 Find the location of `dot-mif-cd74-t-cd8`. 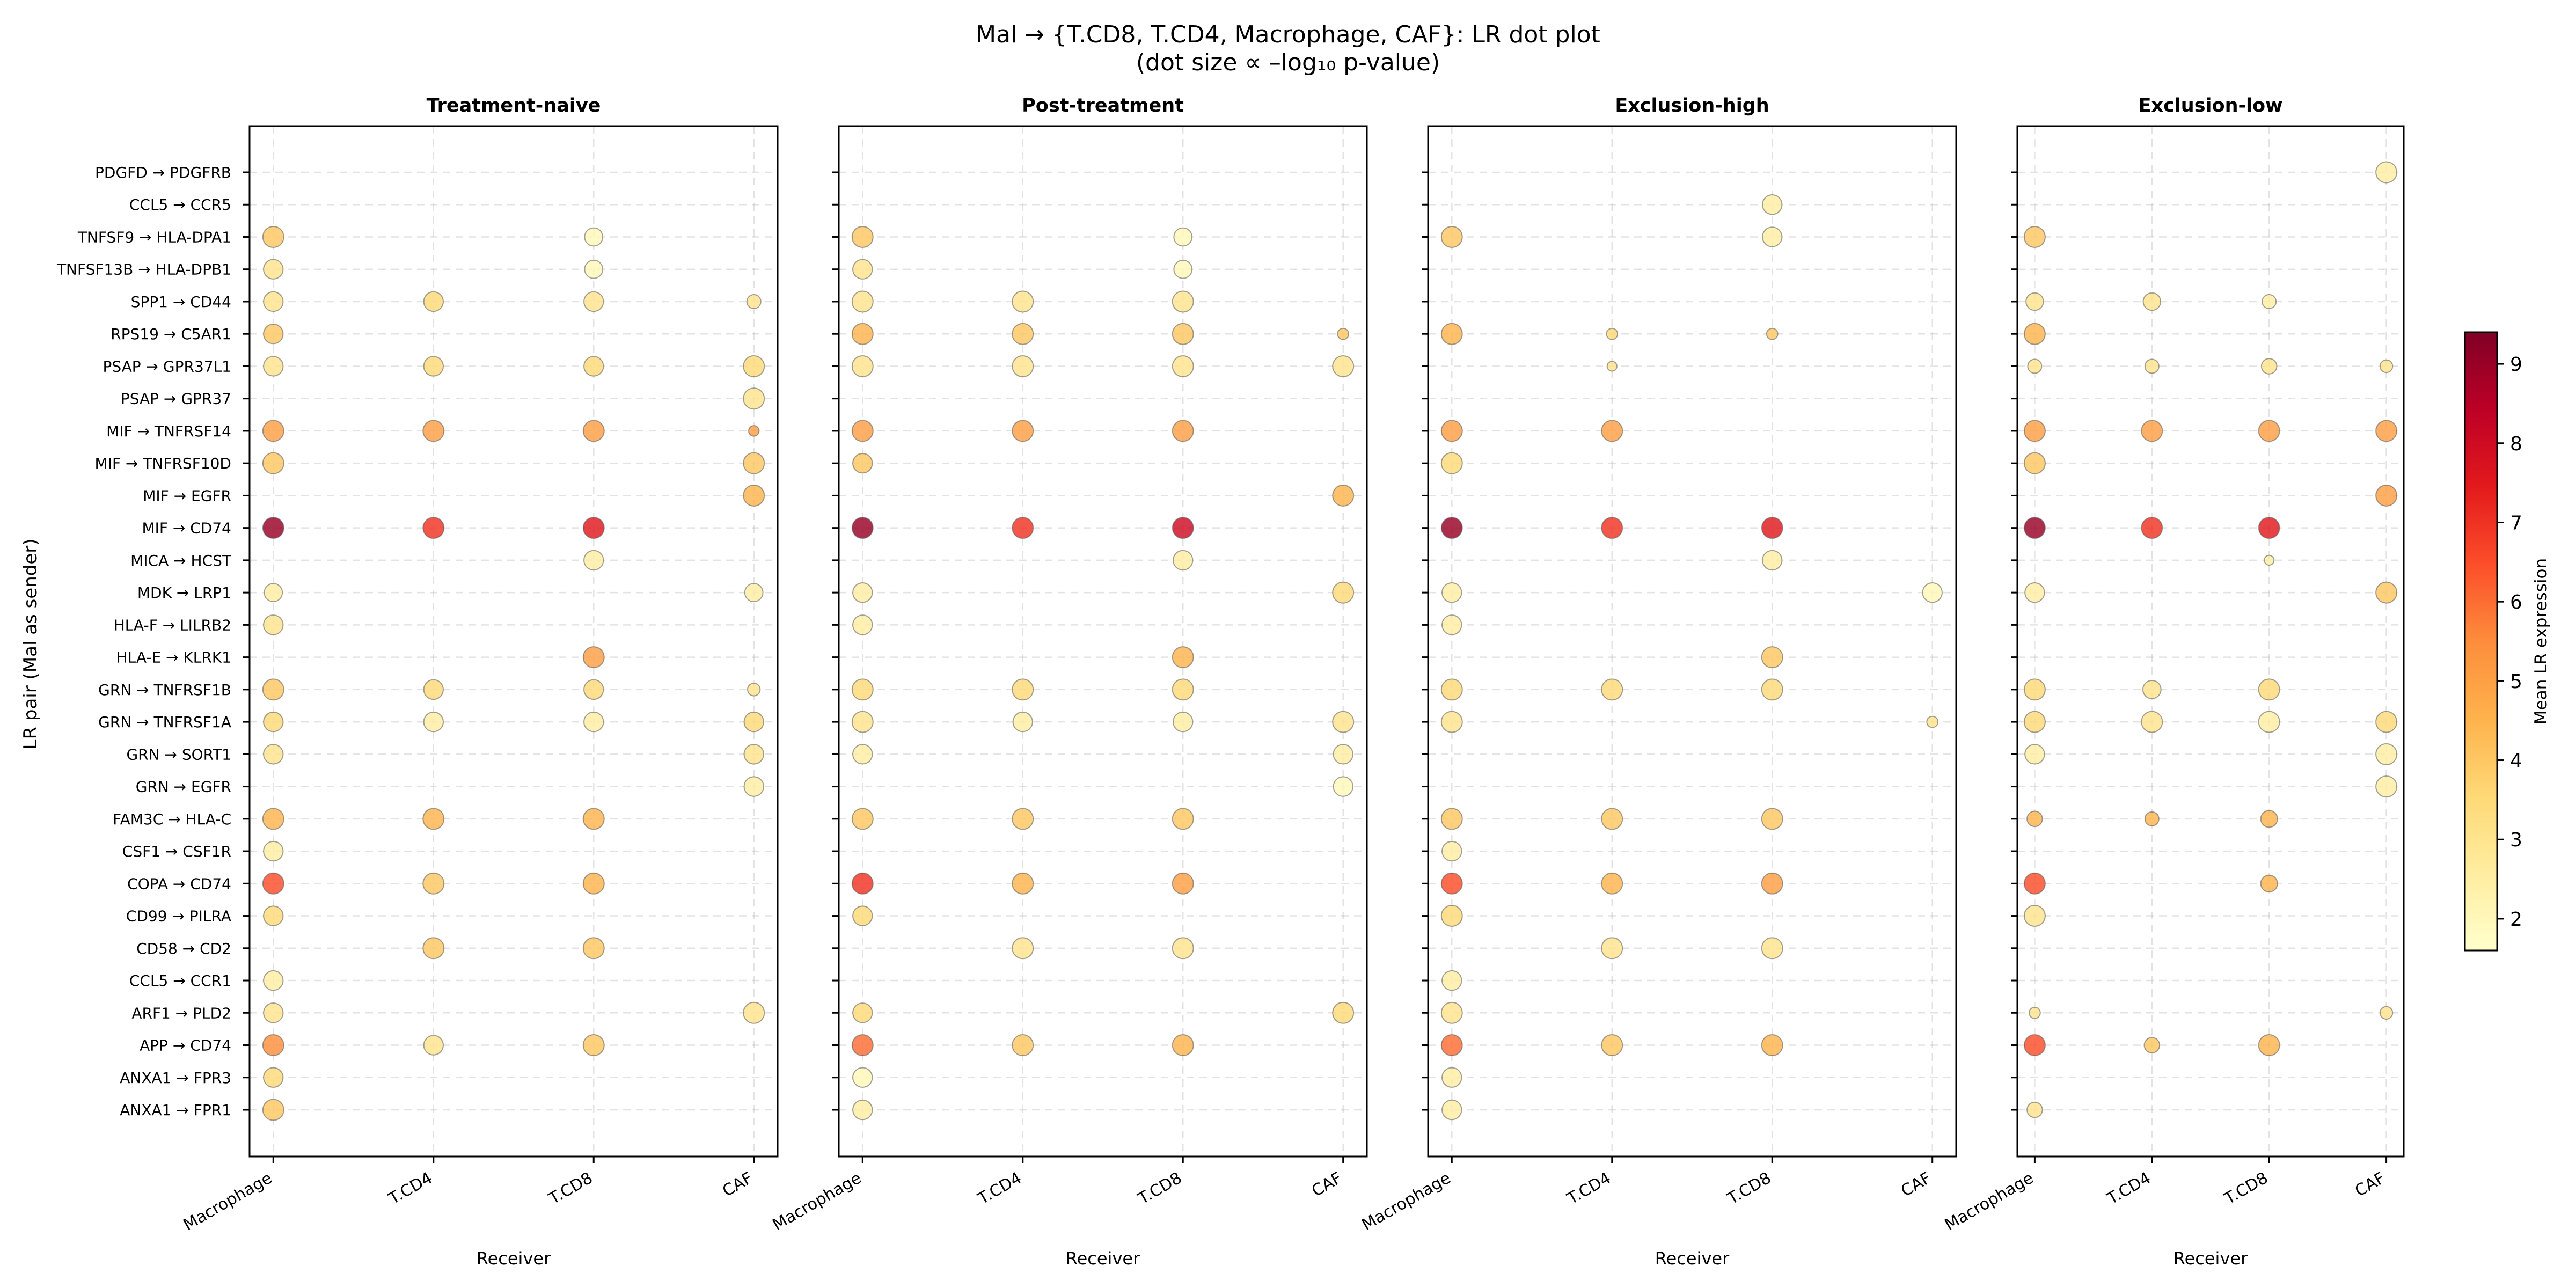

dot-mif-cd74-t-cd8 is located at coordinates (1772, 528).